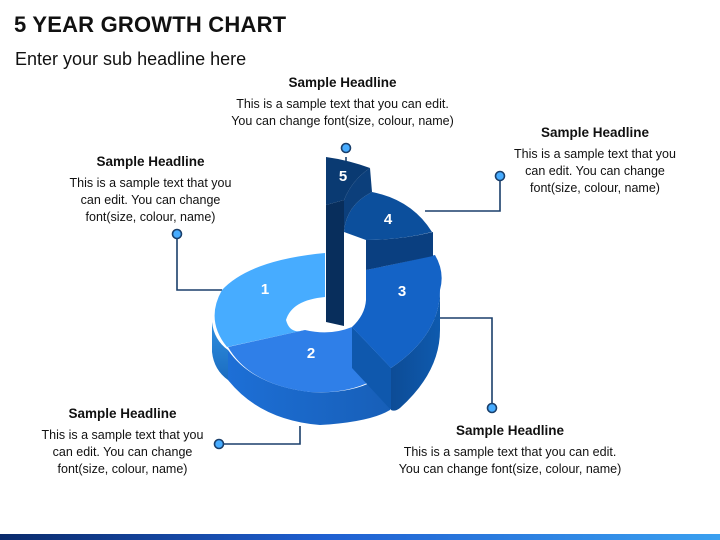 This screenshot has width=720, height=540. Describe the element at coordinates (219, 444) in the screenshot. I see `dot-step2` at that location.